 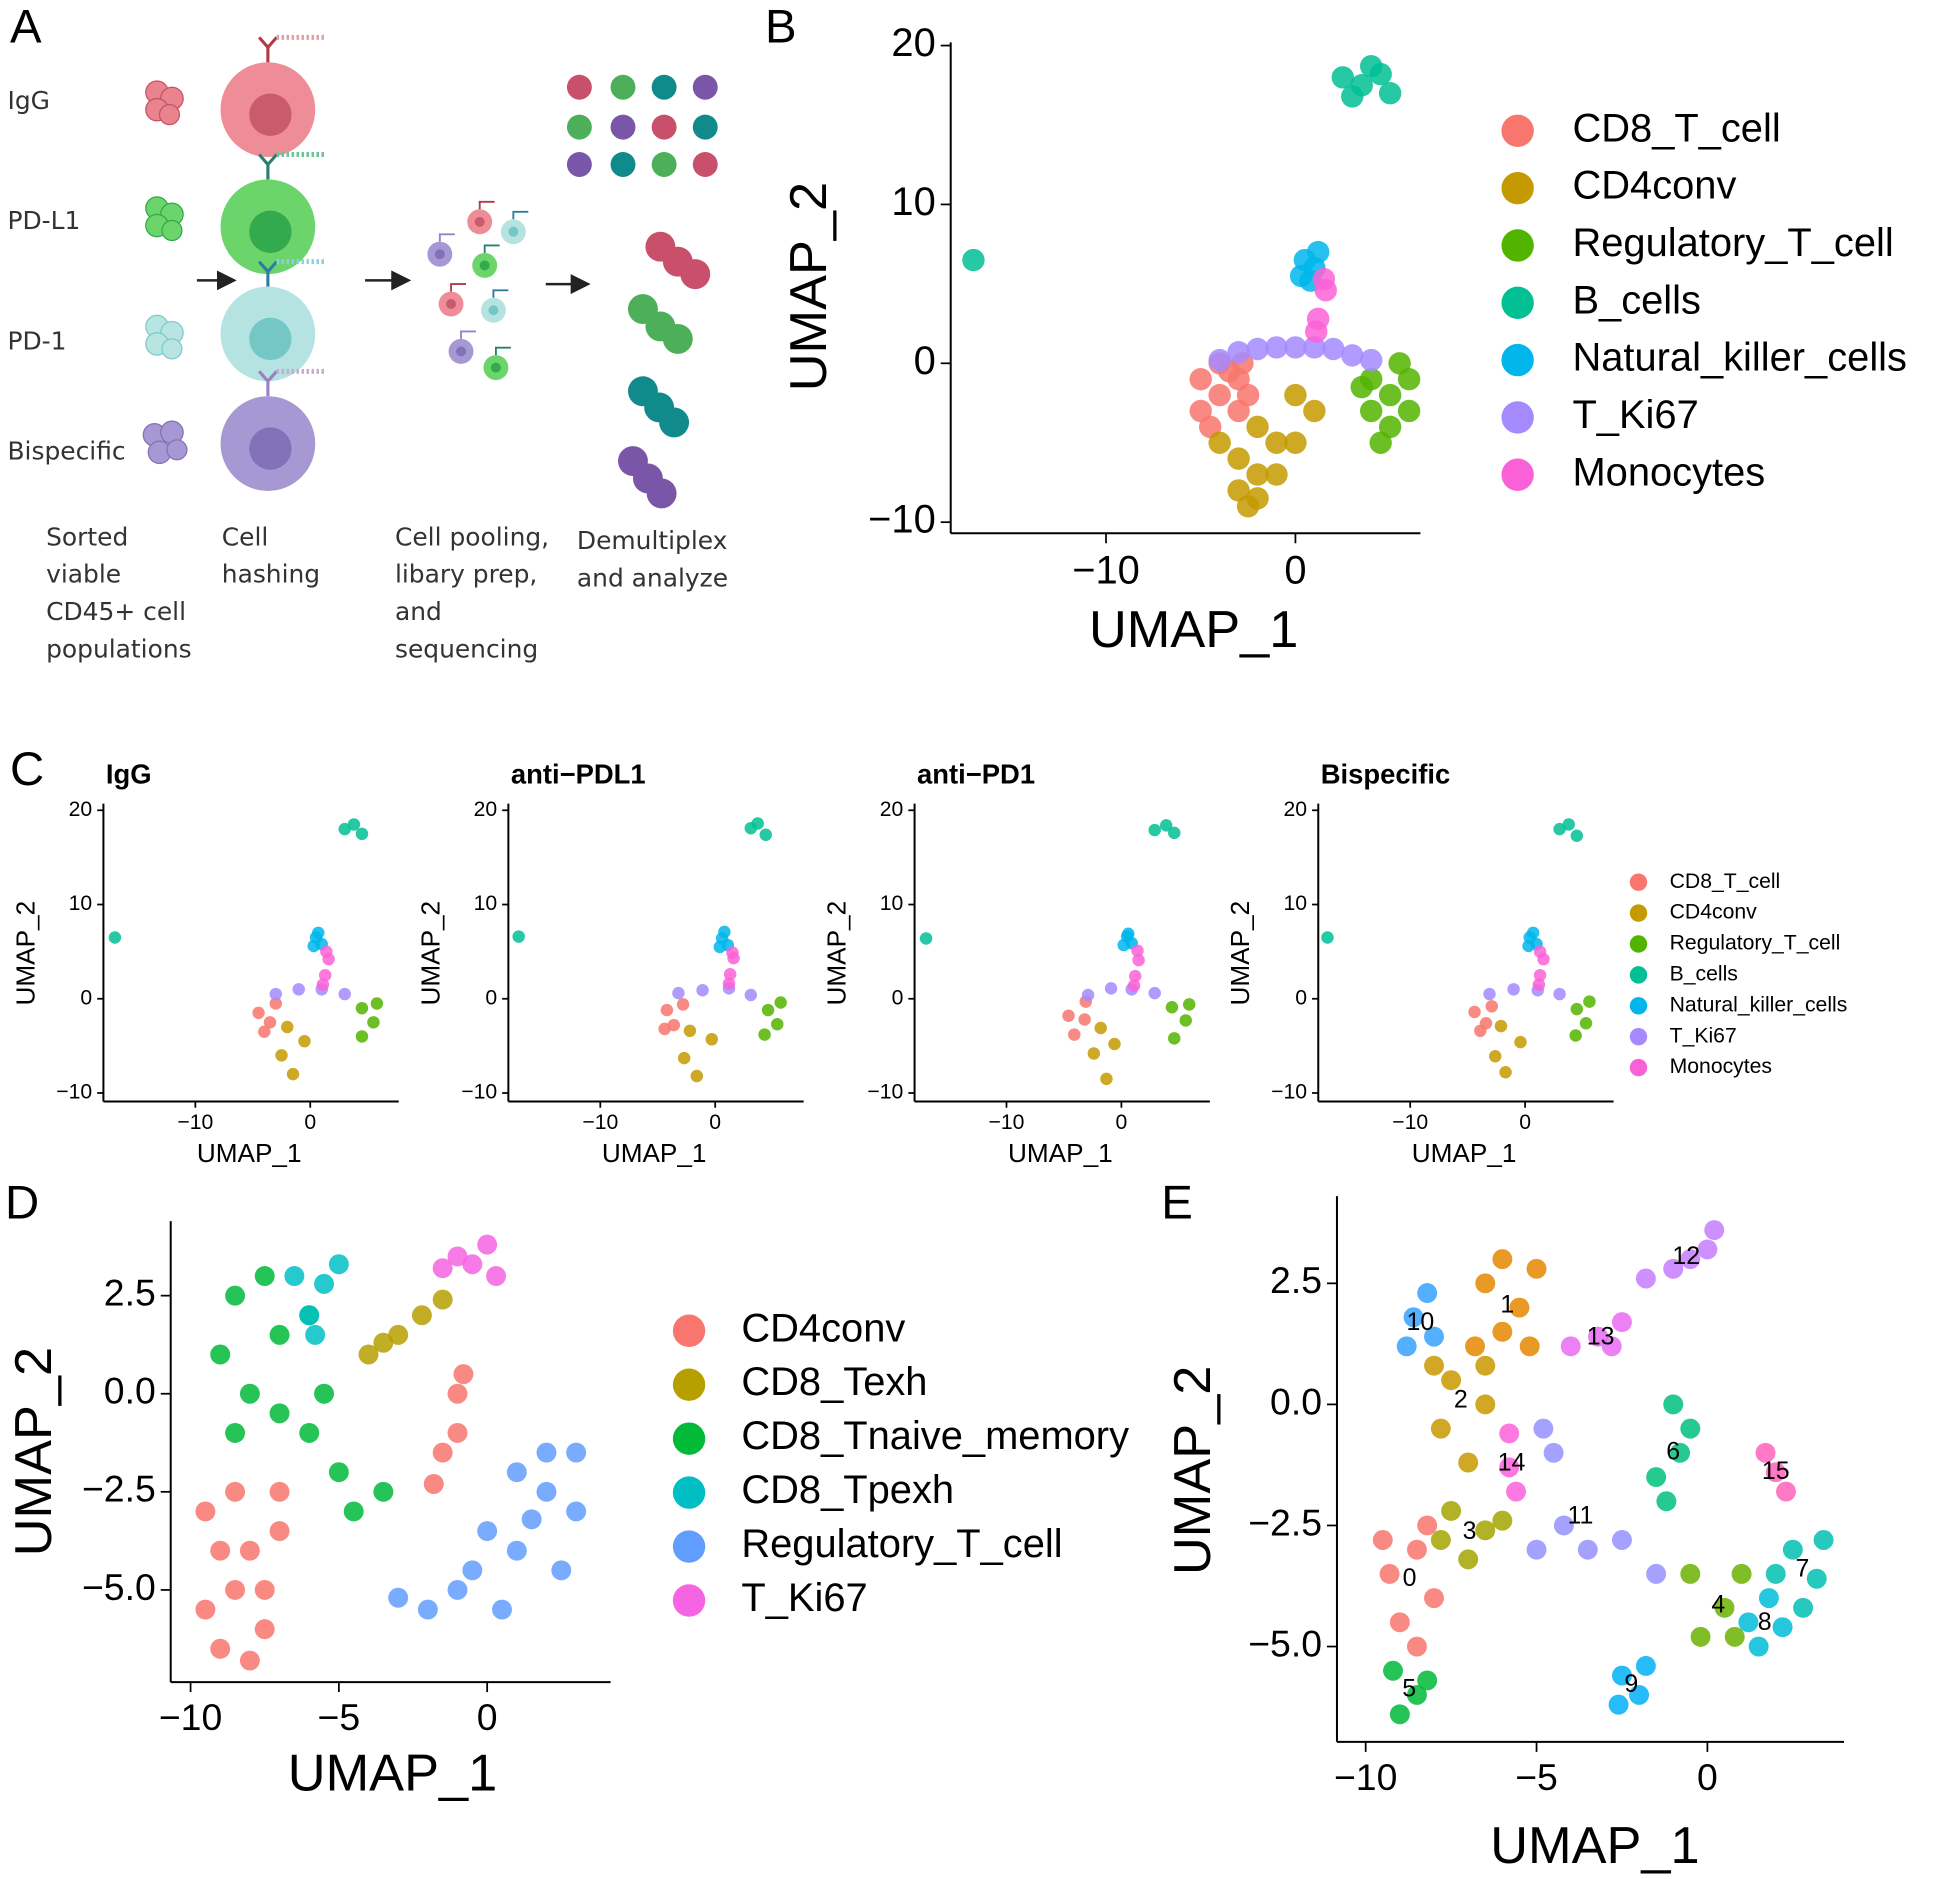 What do you see at coordinates (781, 26) in the screenshot?
I see `panel-label: B` at bounding box center [781, 26].